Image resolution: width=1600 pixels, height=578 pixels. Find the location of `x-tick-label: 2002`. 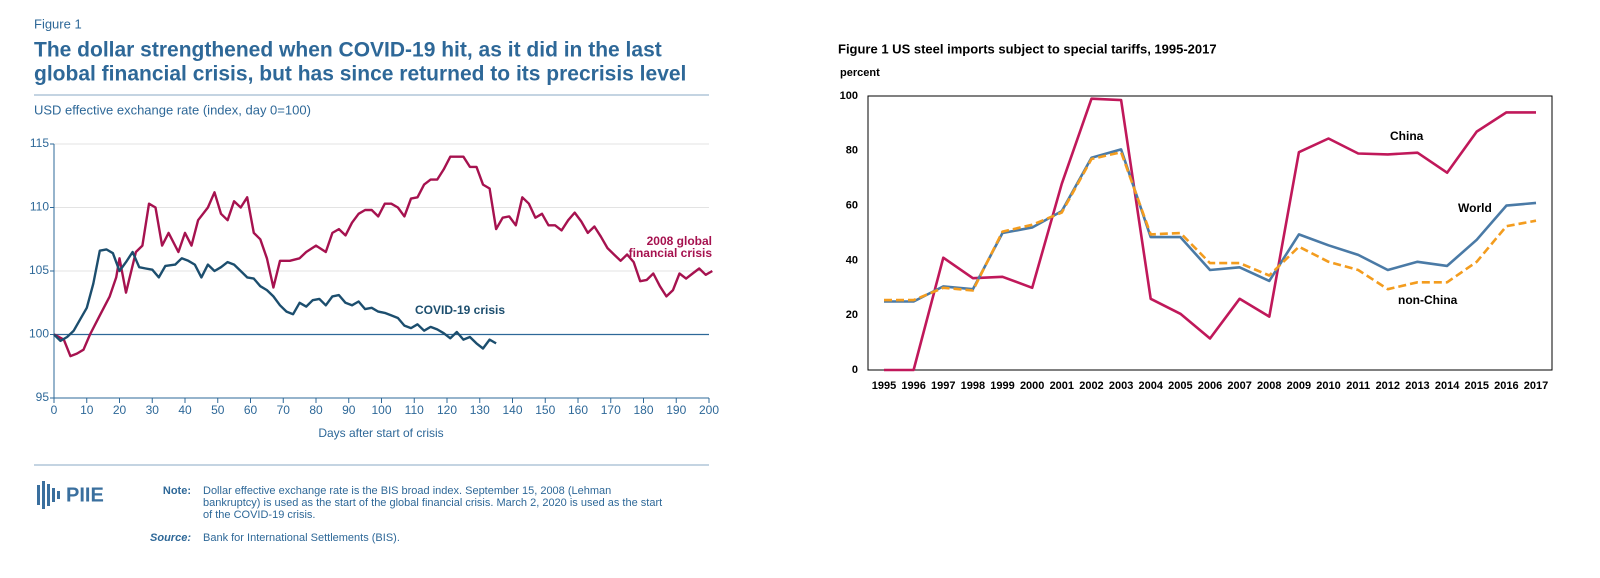

x-tick-label: 2002 is located at coordinates (1091, 386).